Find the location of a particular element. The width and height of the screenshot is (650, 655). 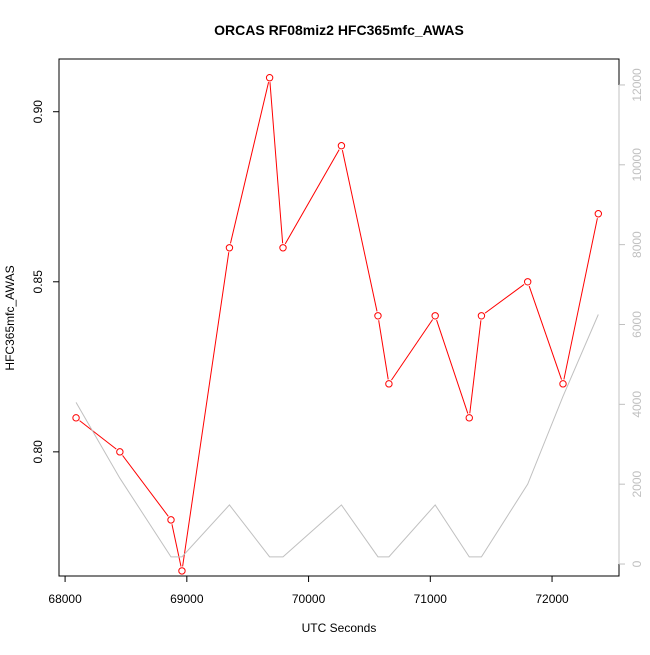

y-axis-left: 0.80 0.85 0.90 is located at coordinates (45, 282).